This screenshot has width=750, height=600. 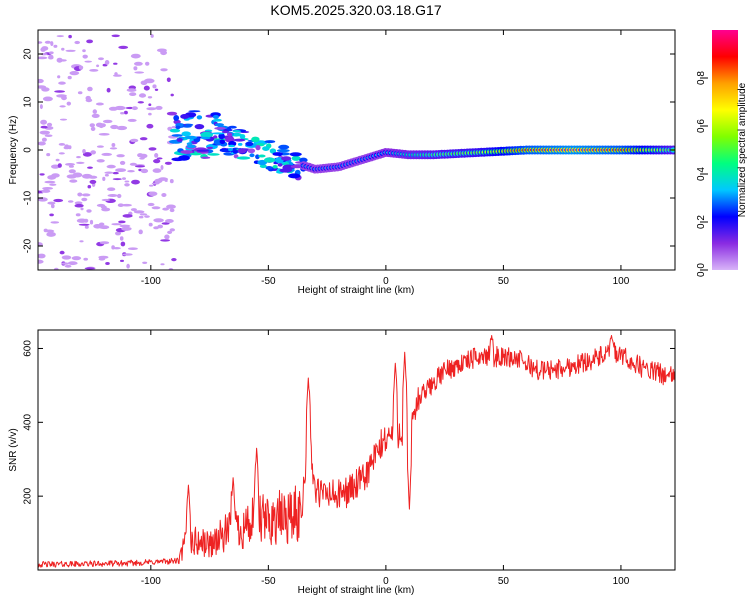 What do you see at coordinates (356, 590) in the screenshot?
I see `snr-x-label: Height of straight line (km)` at bounding box center [356, 590].